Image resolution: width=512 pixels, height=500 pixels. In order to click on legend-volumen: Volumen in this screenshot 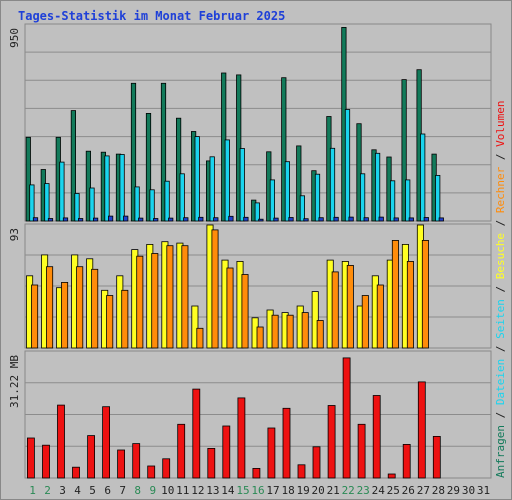, I will do `click(500, 126)`.